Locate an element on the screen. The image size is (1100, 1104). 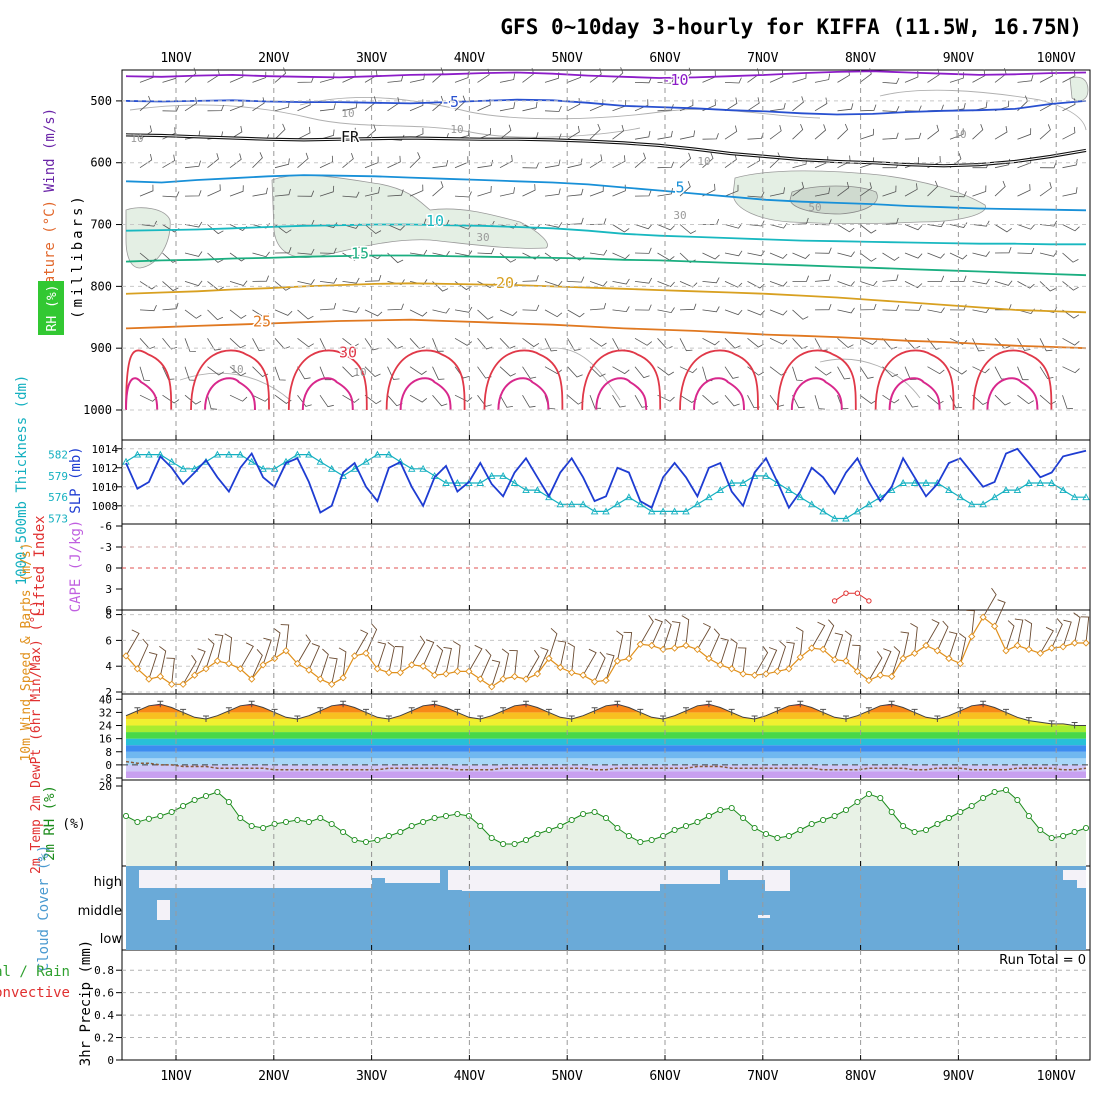
contour-label: 20 is located at coordinates (505, 283).